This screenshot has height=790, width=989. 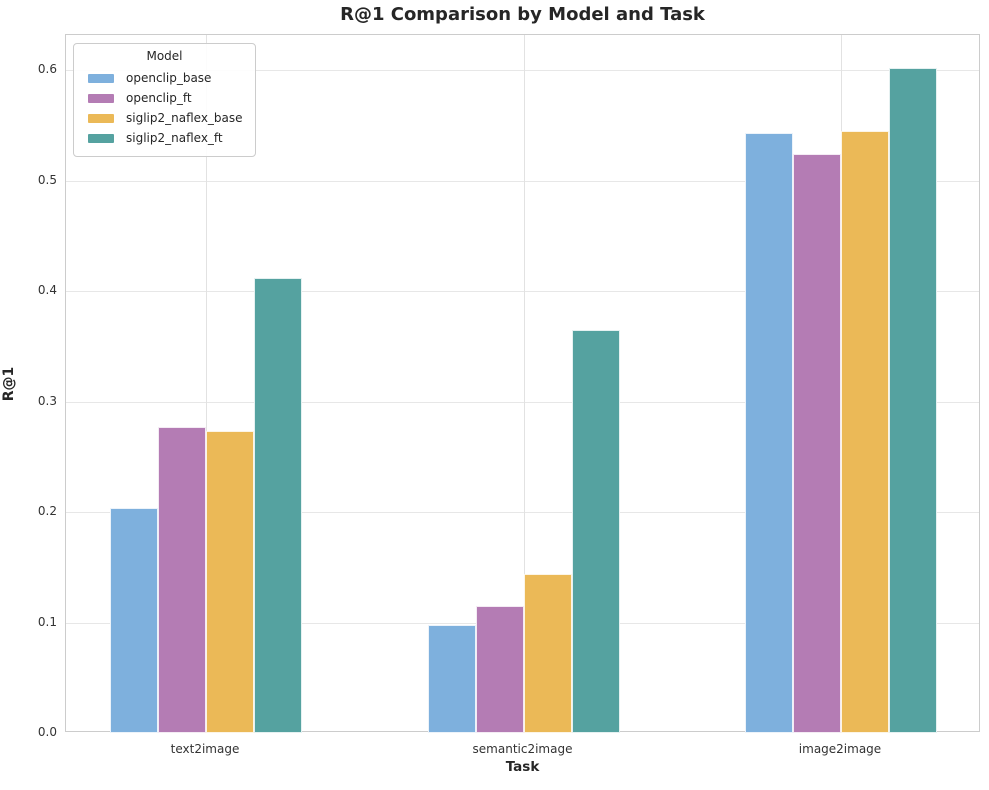 What do you see at coordinates (522, 14) in the screenshot?
I see `chart-title: R@1 Comparison by Model and Task` at bounding box center [522, 14].